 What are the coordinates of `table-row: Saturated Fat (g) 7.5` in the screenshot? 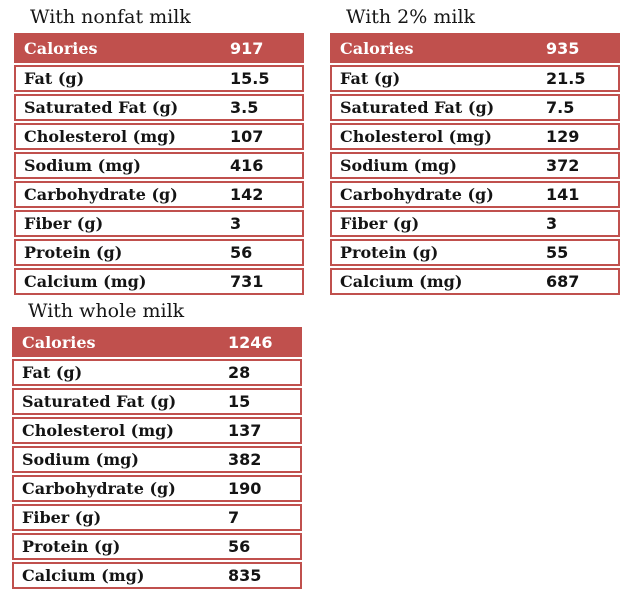 It's located at (475, 107).